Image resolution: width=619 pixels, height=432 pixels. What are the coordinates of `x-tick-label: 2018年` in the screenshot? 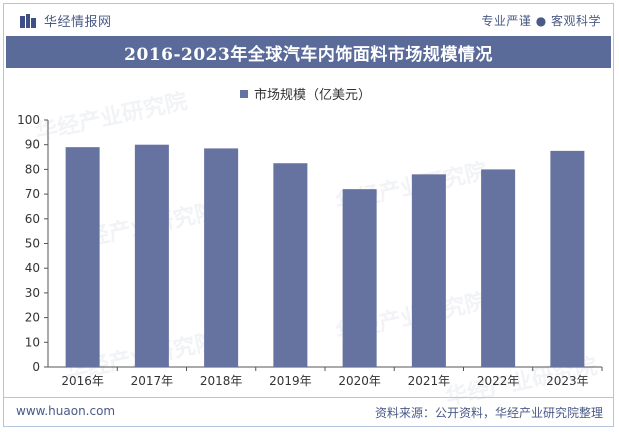 It's located at (221, 381).